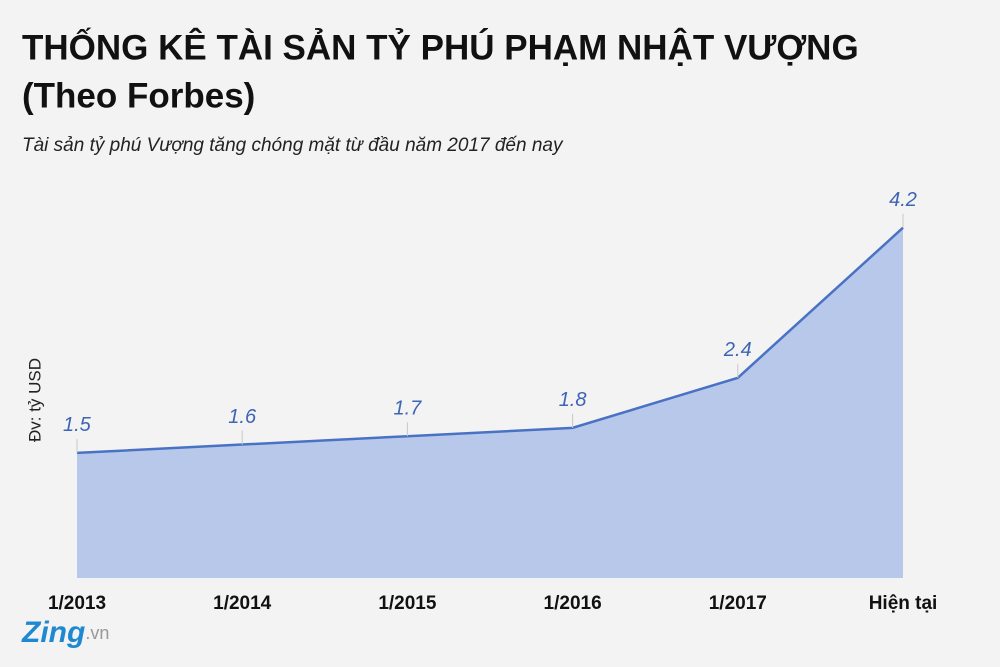 Image resolution: width=1000 pixels, height=667 pixels. What do you see at coordinates (440, 47) in the screenshot?
I see `chart-title: THỐNG KÊ TÀI SẢN TỶ PHÚ PHẠM NHẬT VƯỢNG` at bounding box center [440, 47].